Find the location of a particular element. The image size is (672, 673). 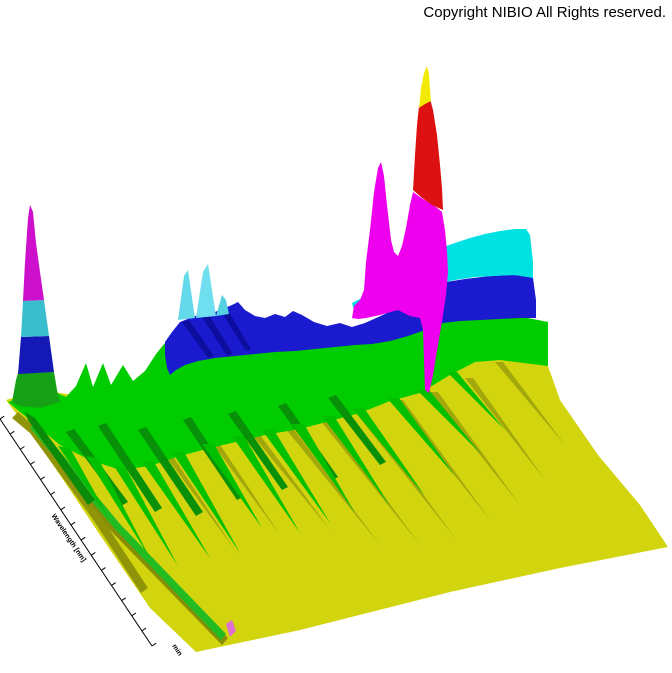

front-ridge-tip is located at coordinates (231, 628).